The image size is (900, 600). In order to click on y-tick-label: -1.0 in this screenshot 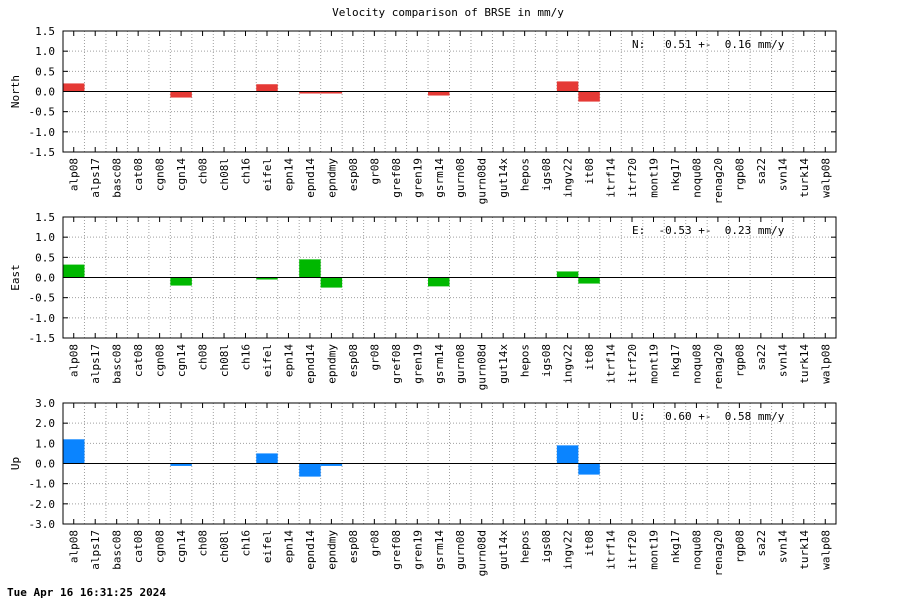, I will do `click(42, 484)`.